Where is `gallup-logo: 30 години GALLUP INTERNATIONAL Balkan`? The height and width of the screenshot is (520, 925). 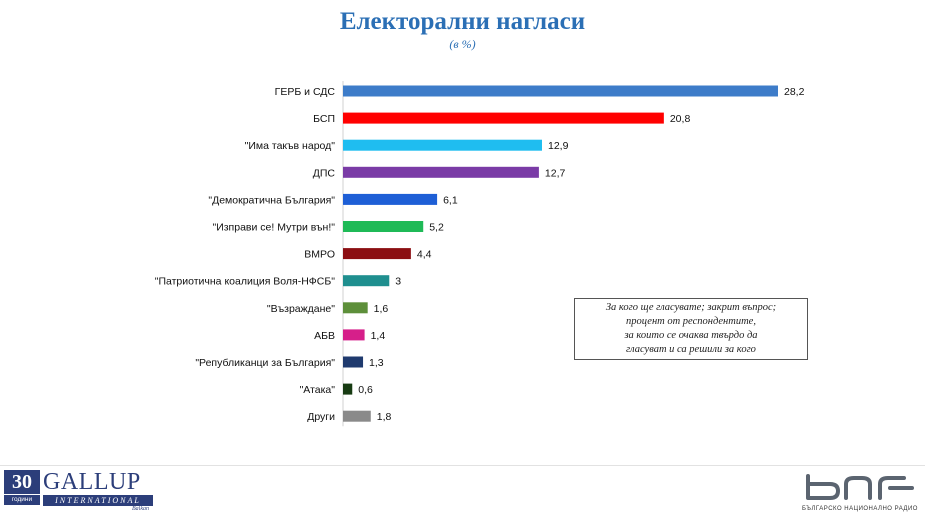 gallup-logo: 30 години GALLUP INTERNATIONAL Balkan is located at coordinates (79, 492).